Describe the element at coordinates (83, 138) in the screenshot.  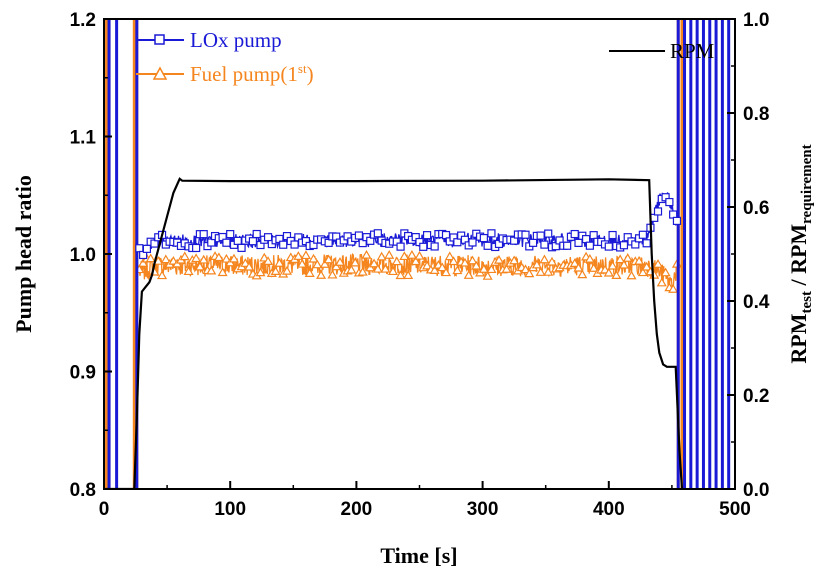
I see `y-left-tick-label: 1.1` at that location.